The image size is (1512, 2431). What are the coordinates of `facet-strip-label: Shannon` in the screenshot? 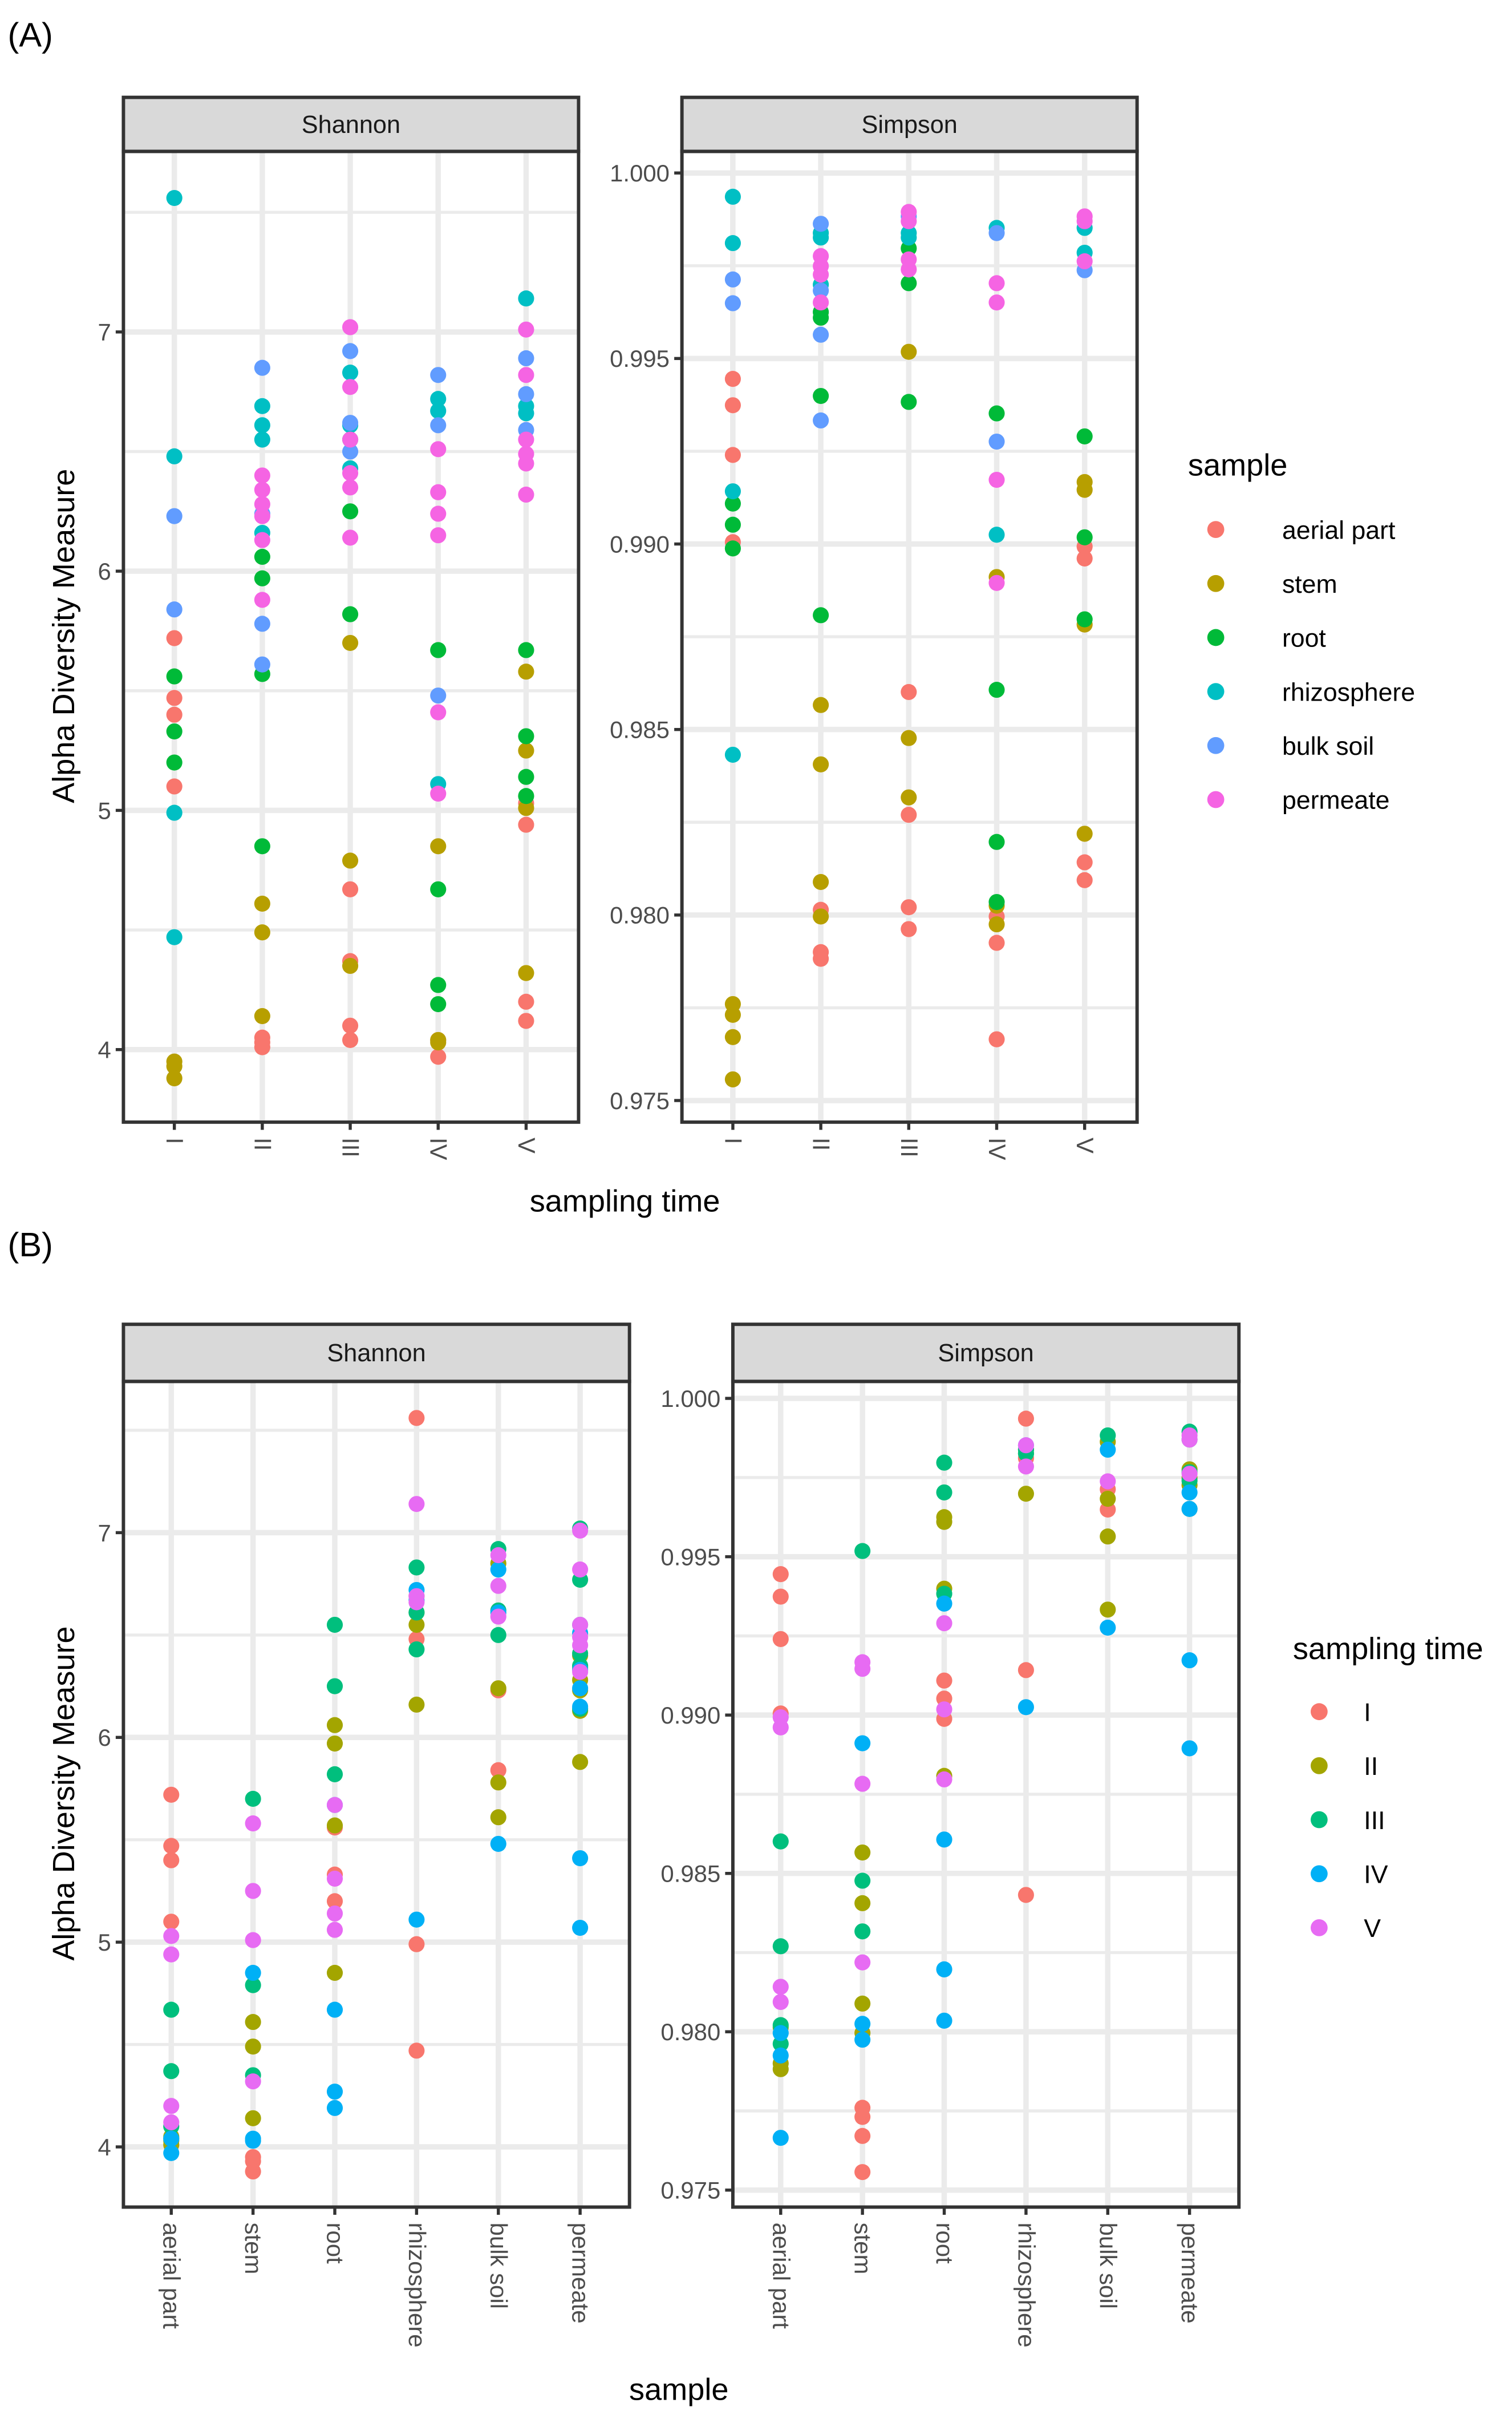 It's located at (351, 125).